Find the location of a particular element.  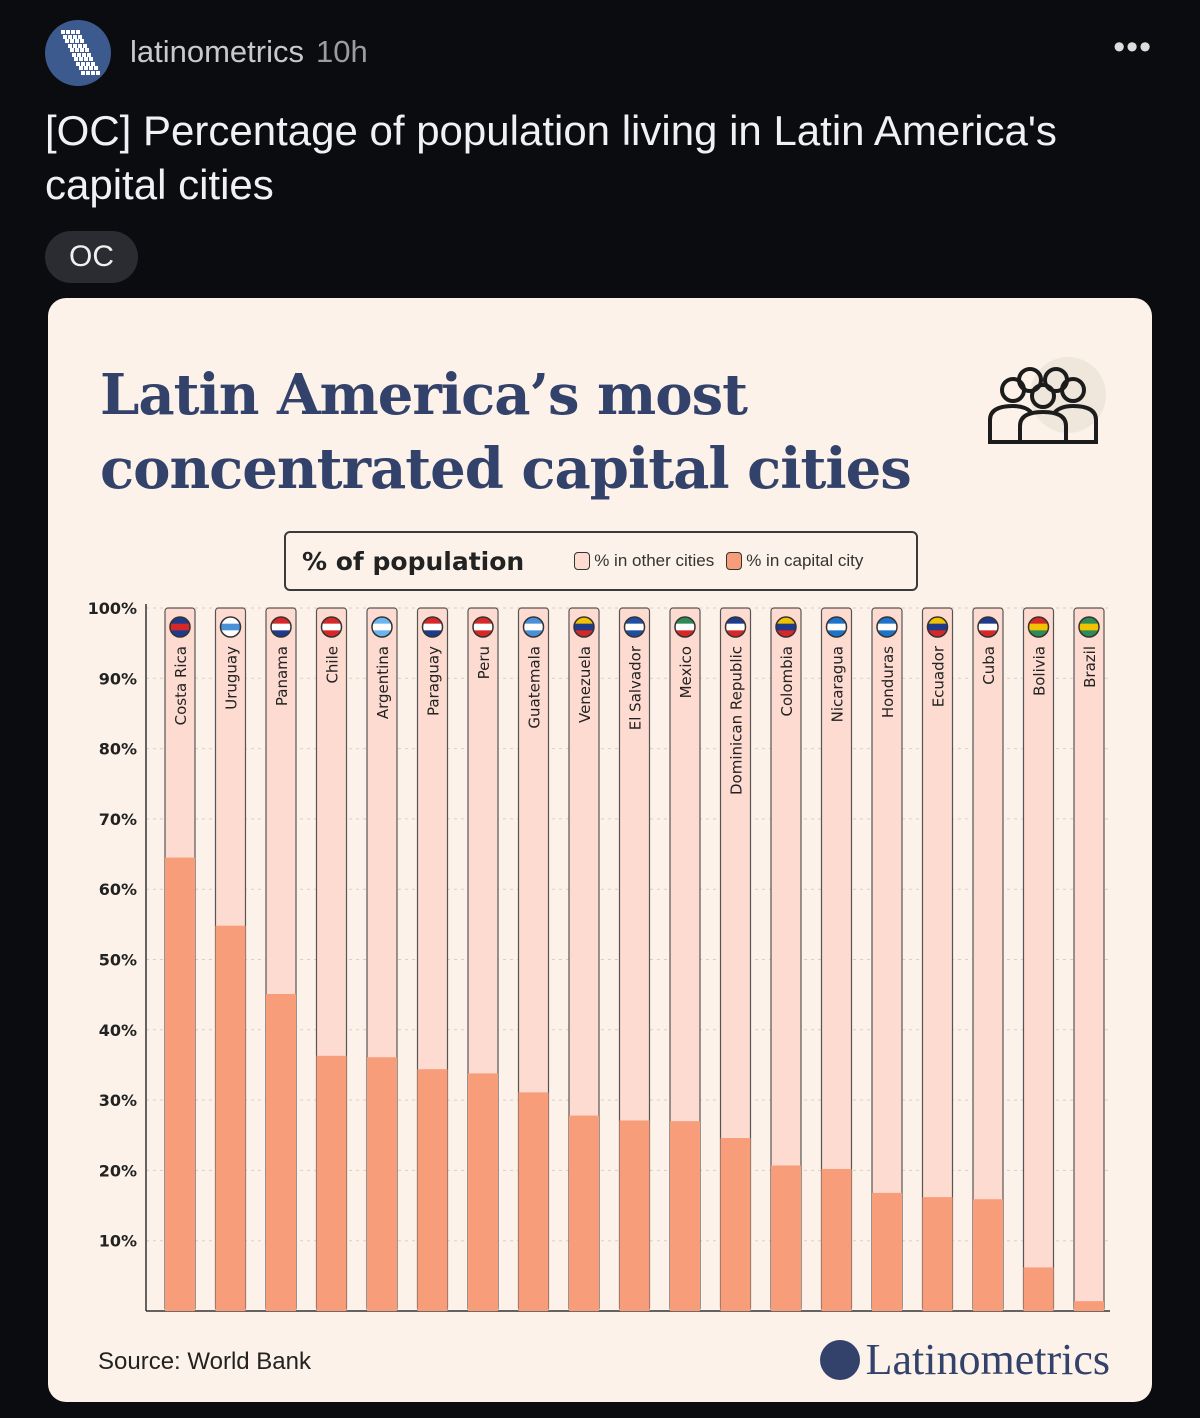

bar-group: Venezuela is located at coordinates (584, 959).